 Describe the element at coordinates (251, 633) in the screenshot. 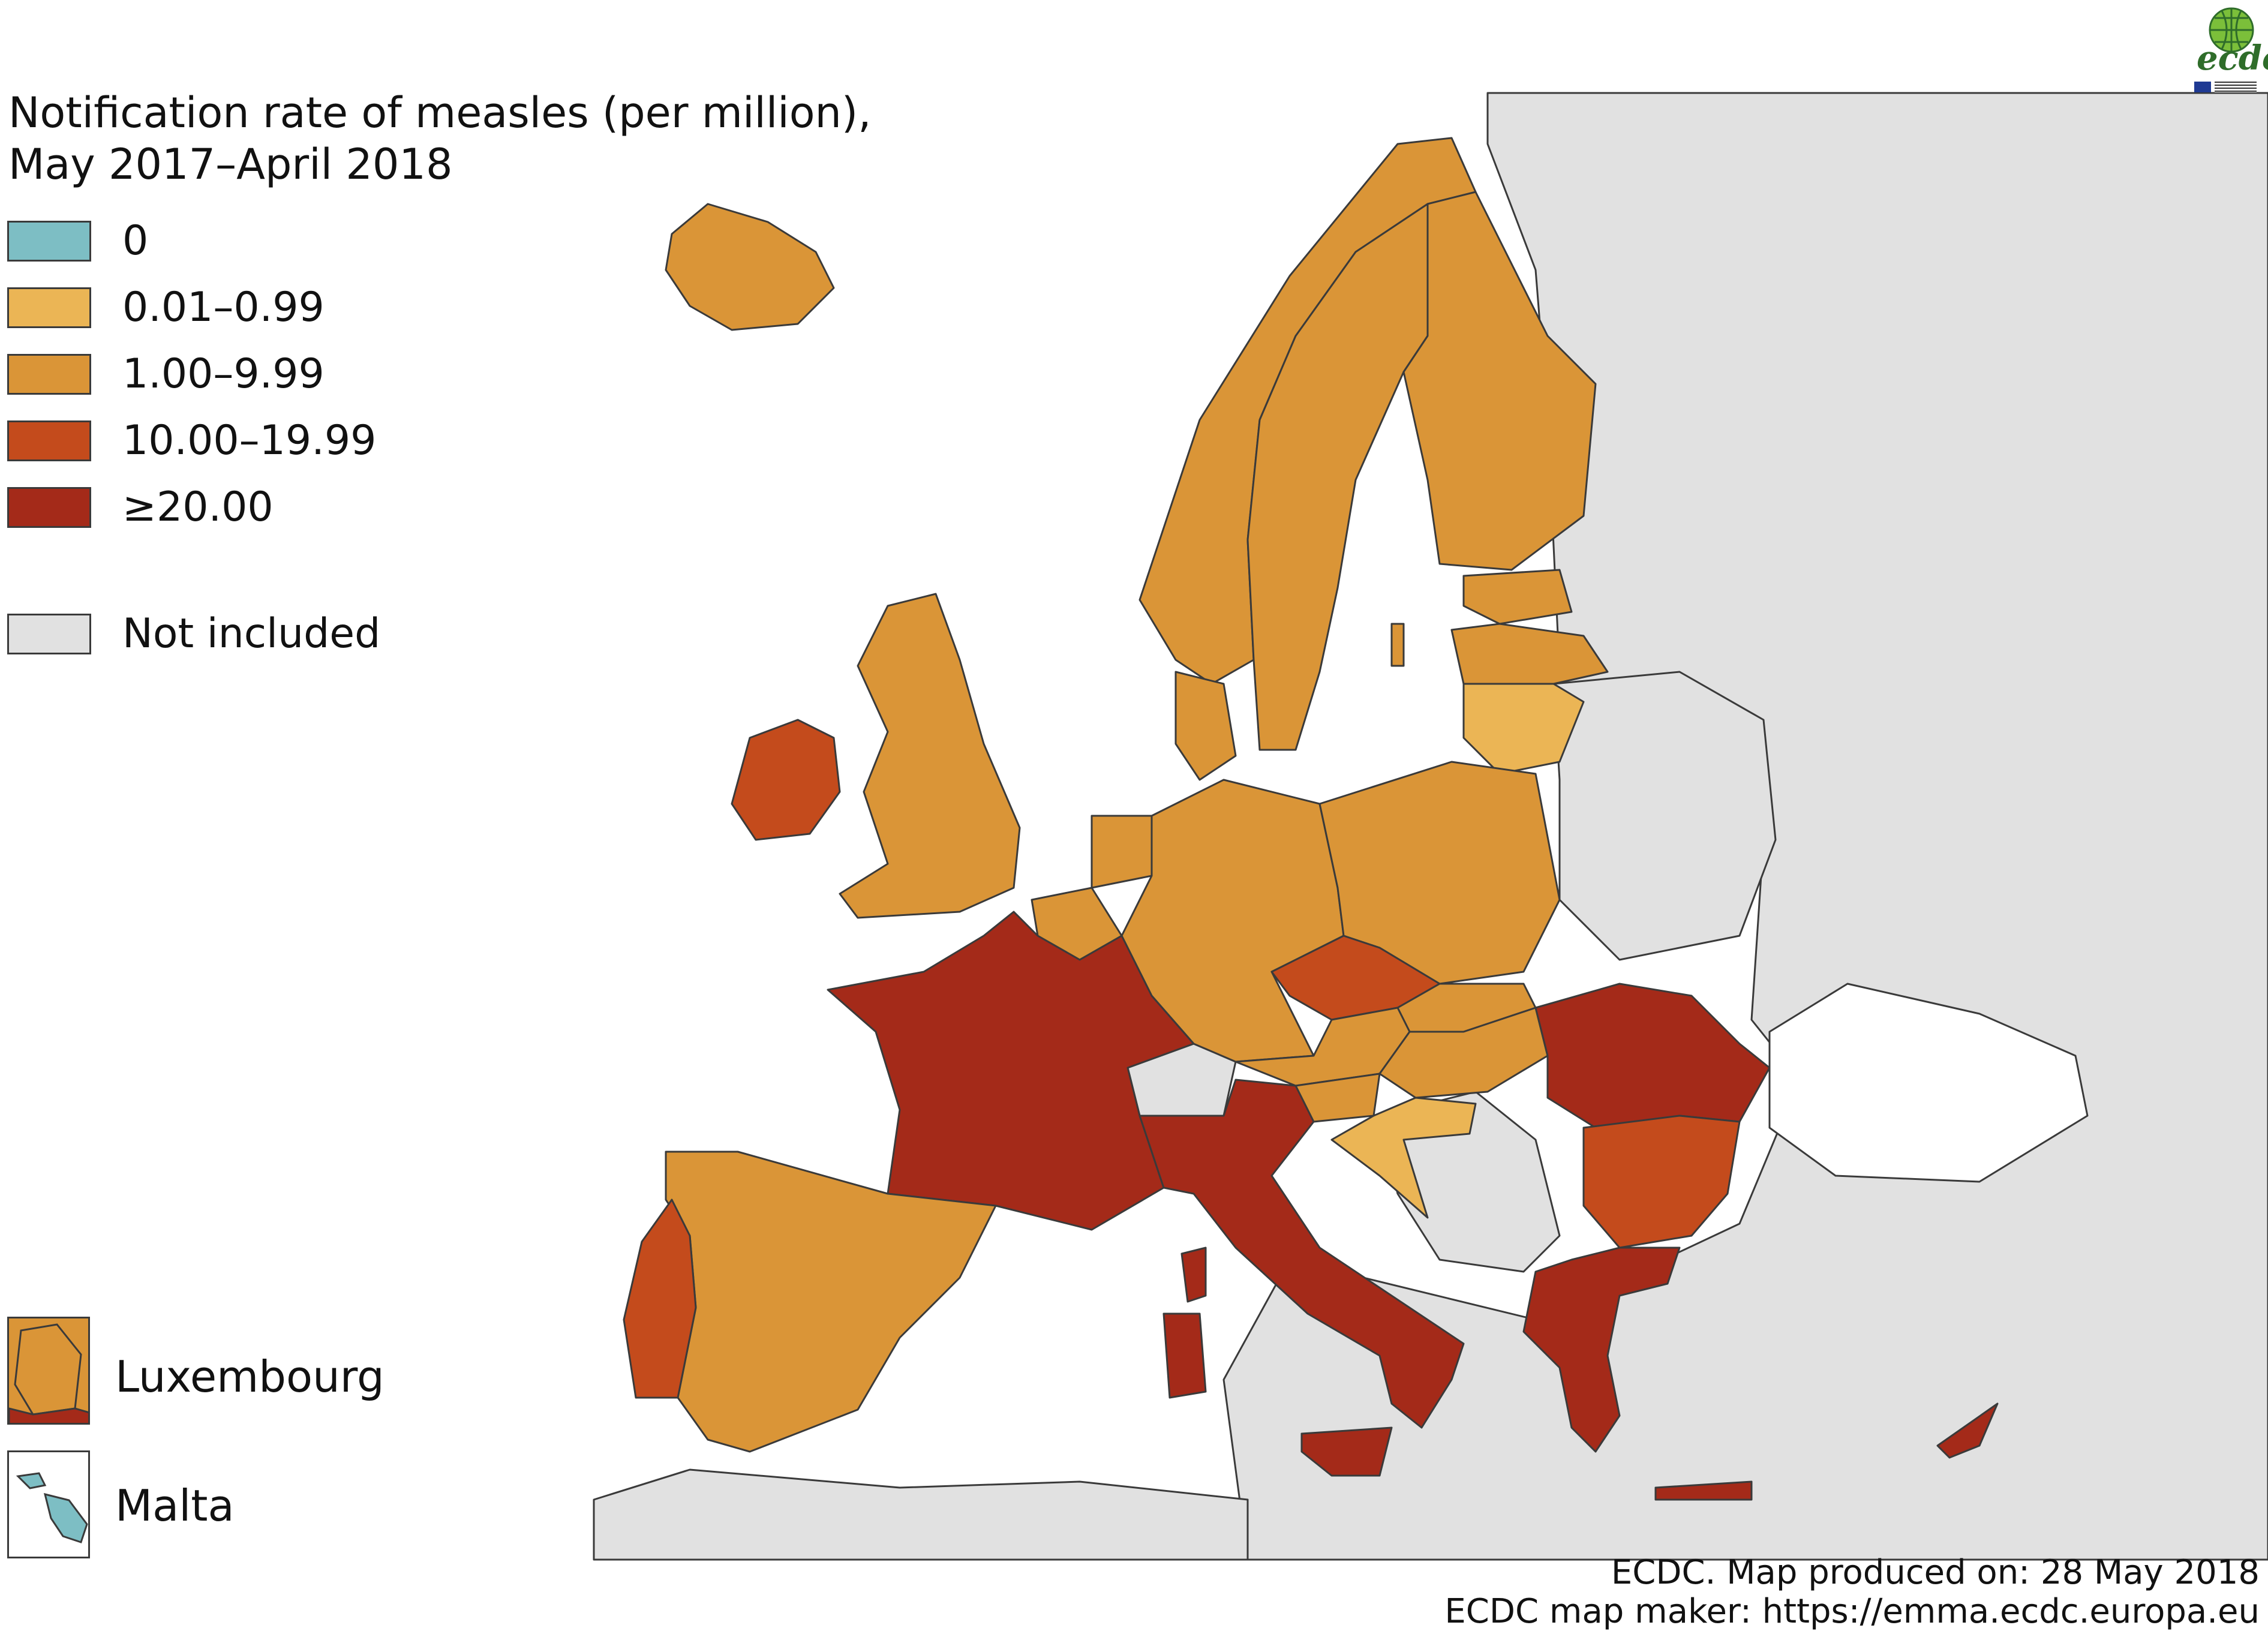

I see `legend-label: Not included` at that location.